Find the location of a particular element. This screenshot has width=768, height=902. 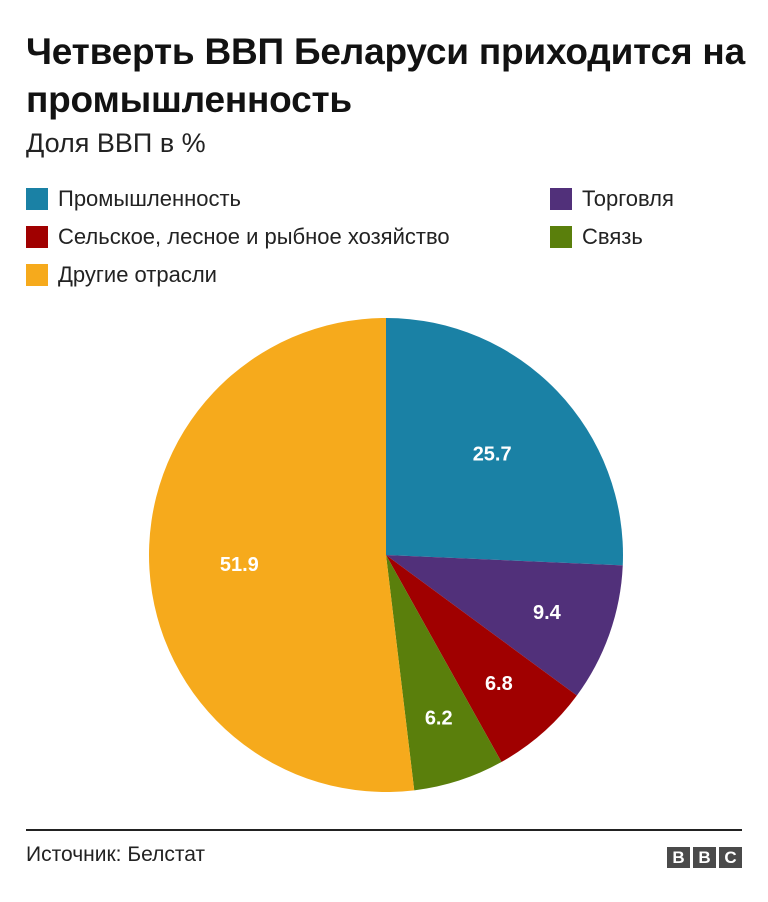

legend-label-agriculture: Сельское, лесное и рыбное хозяйство is located at coordinates (254, 236).